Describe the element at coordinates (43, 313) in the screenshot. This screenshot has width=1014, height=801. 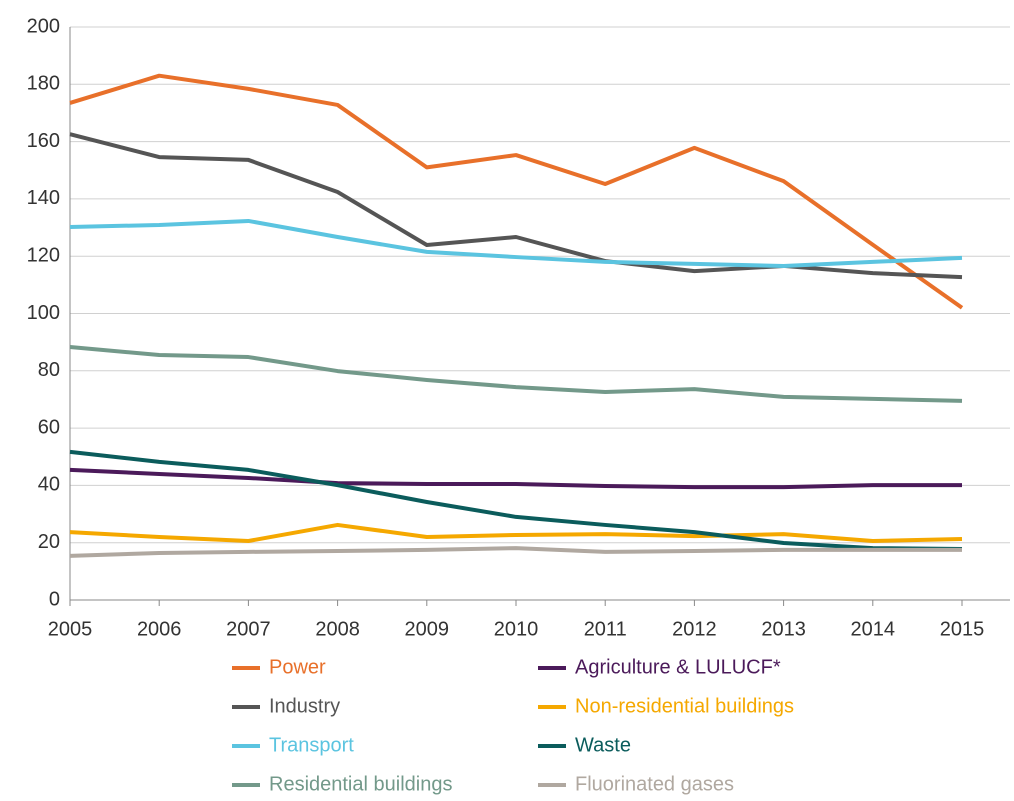
I see `y-tick-label: 100` at that location.